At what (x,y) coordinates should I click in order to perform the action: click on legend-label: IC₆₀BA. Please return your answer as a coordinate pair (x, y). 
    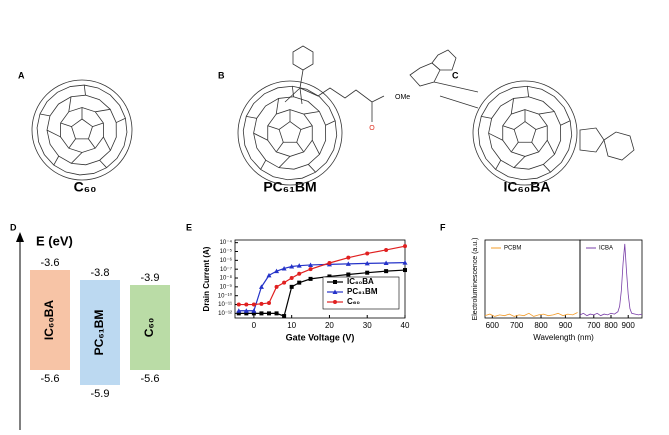
    Looking at the image, I should click on (360, 281).